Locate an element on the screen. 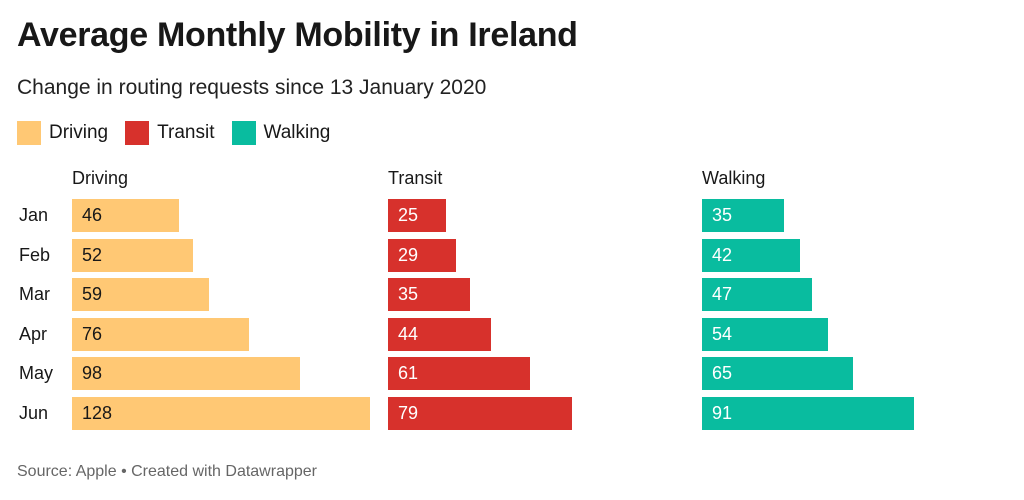  bar-driving-feb: 52 is located at coordinates (133, 255).